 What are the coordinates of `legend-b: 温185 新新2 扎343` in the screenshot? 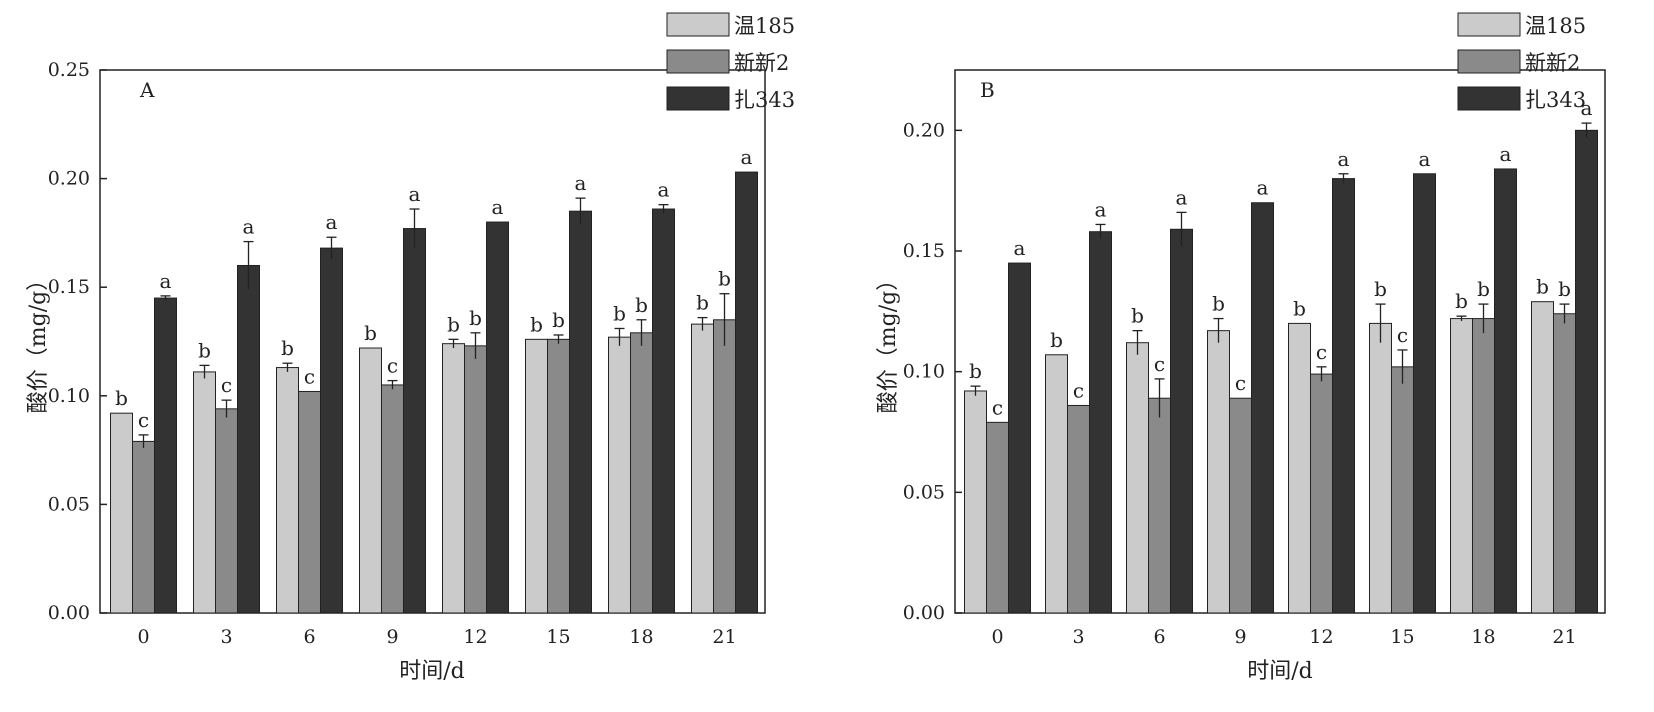 It's located at (1521, 62).